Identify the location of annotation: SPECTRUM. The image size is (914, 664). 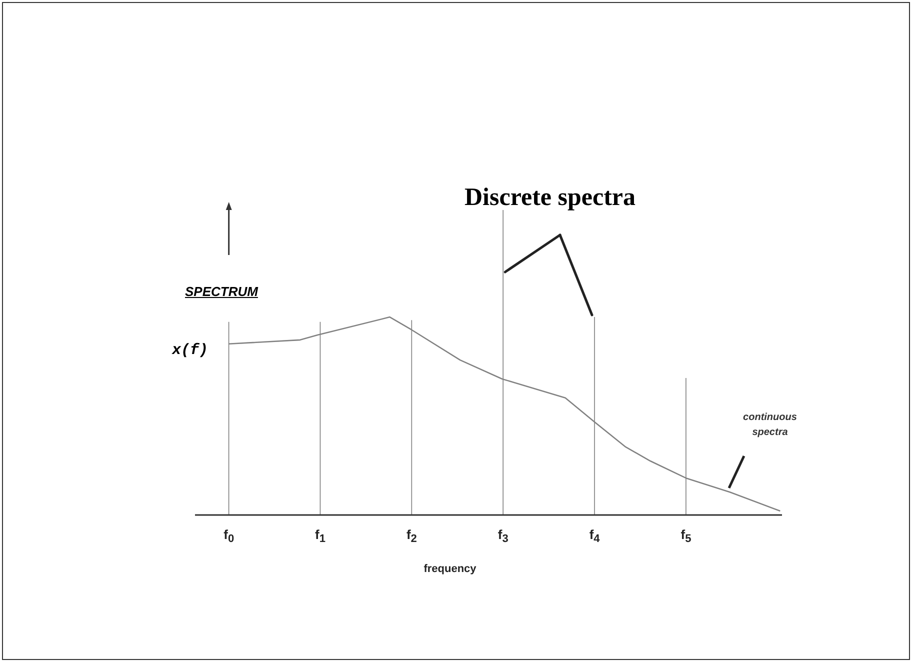
(221, 291).